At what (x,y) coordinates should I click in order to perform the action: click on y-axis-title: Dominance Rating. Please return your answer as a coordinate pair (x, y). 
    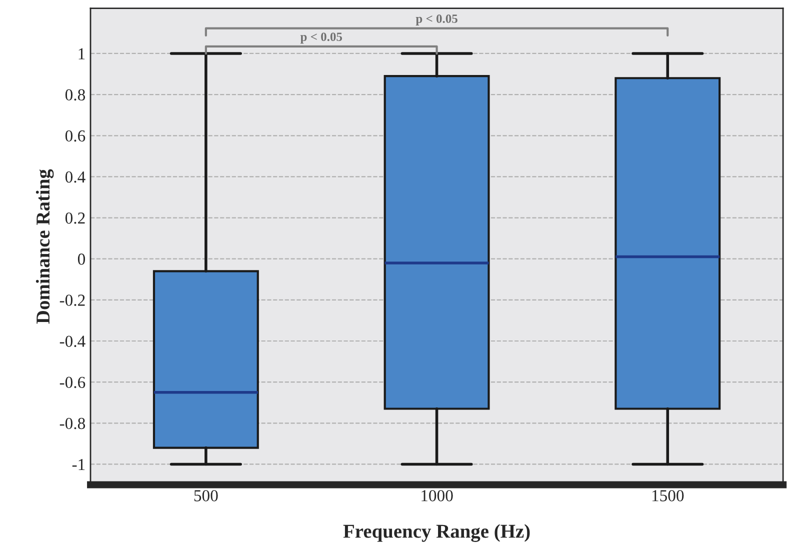
    Looking at the image, I should click on (45, 246).